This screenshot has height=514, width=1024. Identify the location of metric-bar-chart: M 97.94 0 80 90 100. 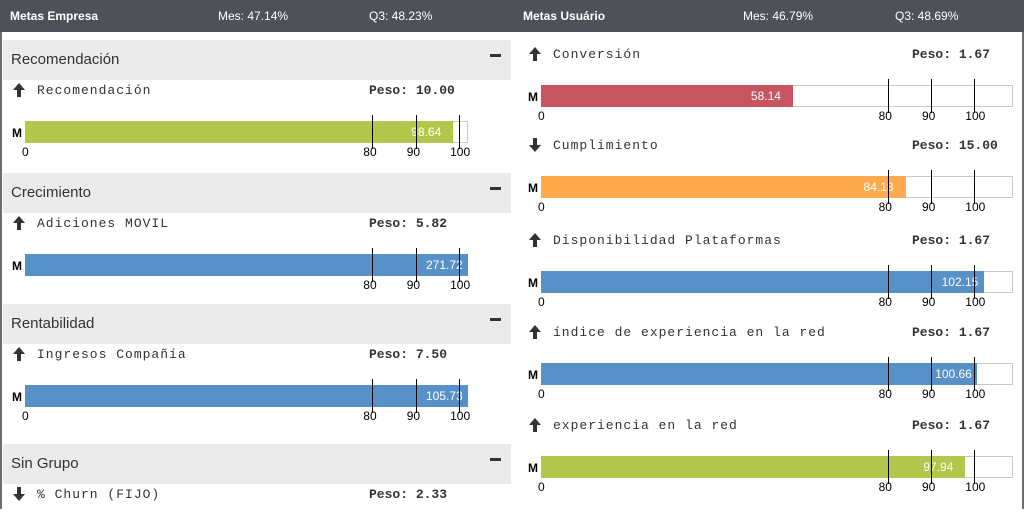
(771, 469).